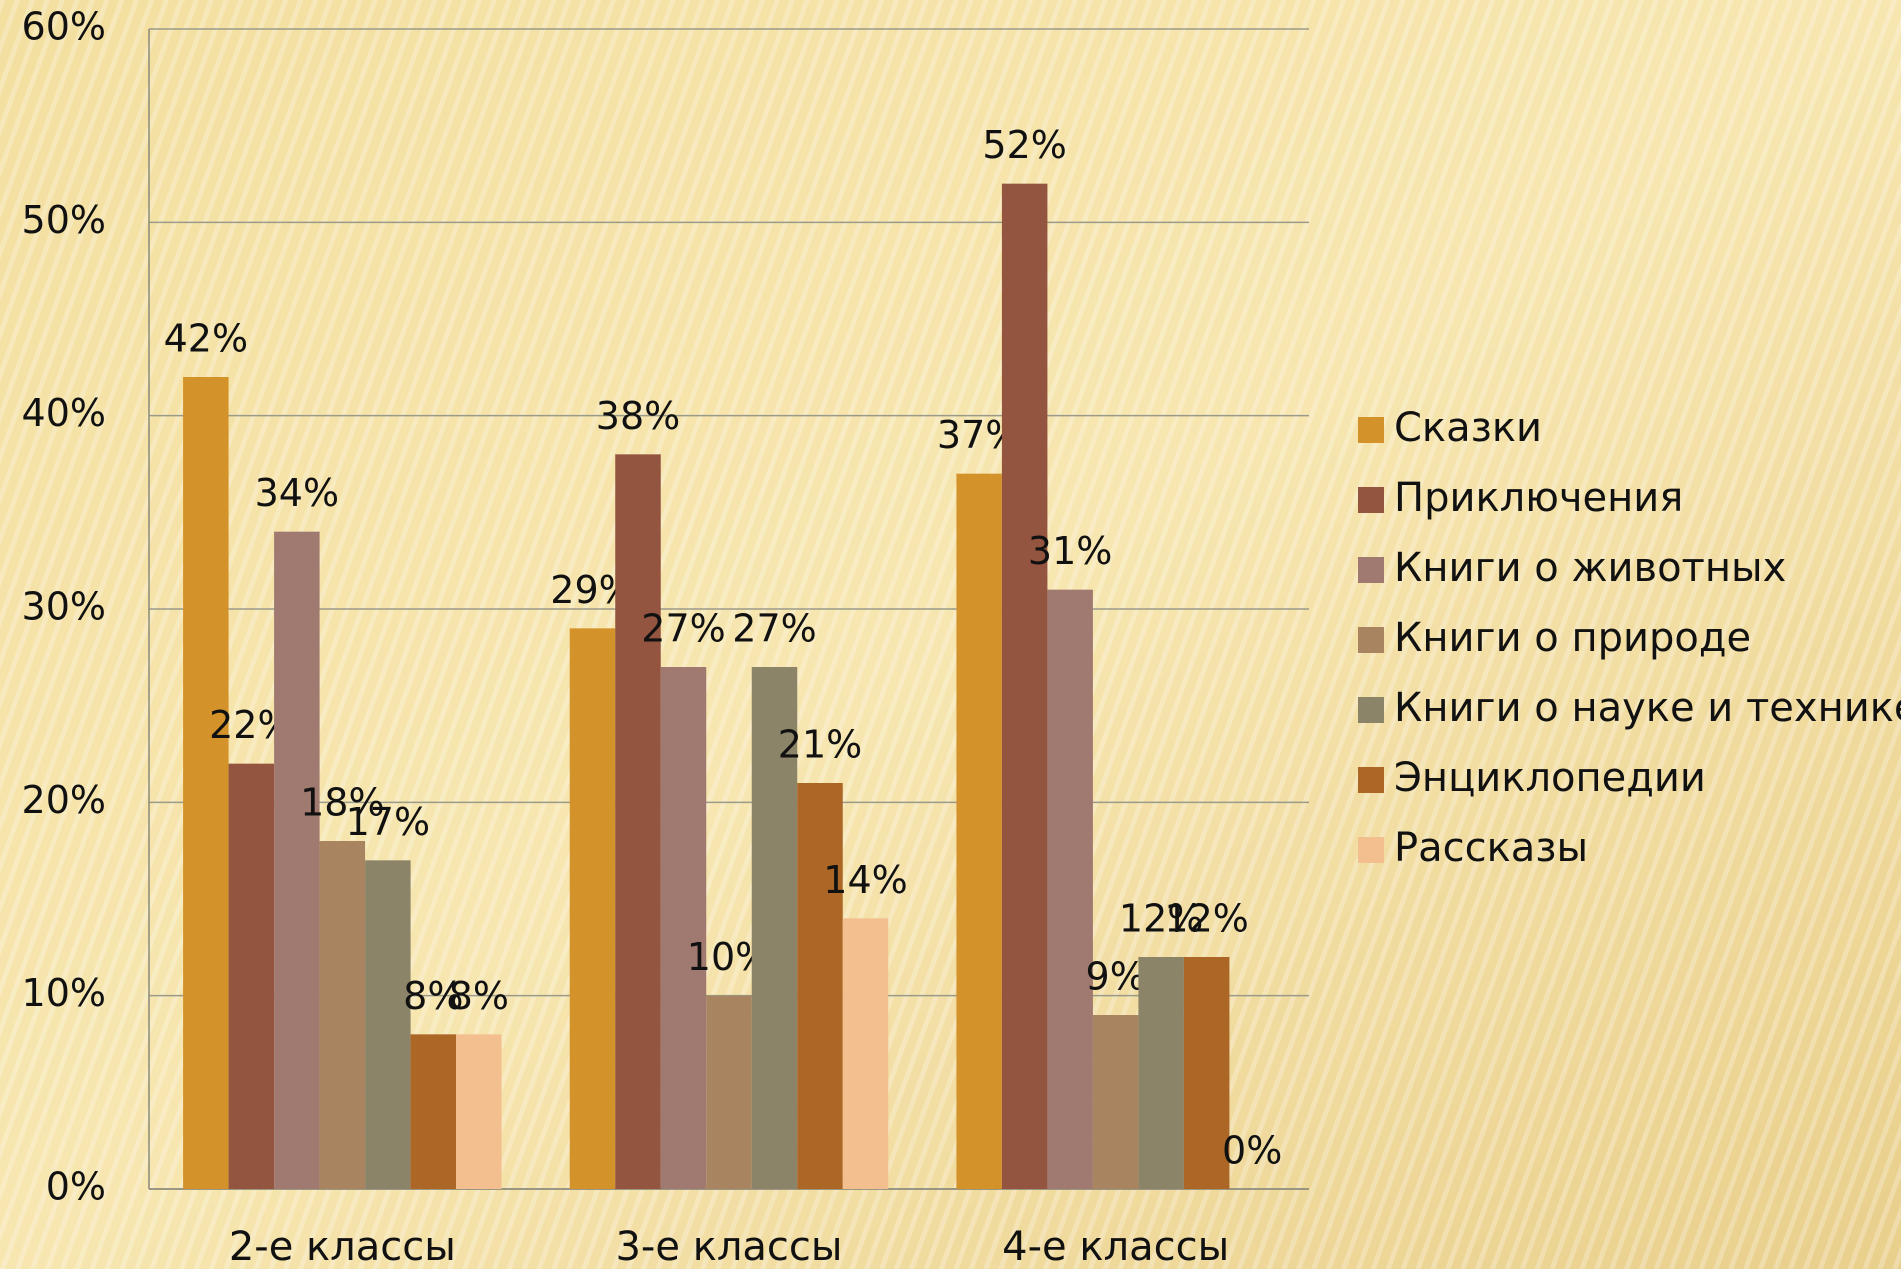 This screenshot has height=1269, width=1901. What do you see at coordinates (297, 493) in the screenshot?
I see `value-label: 34%` at bounding box center [297, 493].